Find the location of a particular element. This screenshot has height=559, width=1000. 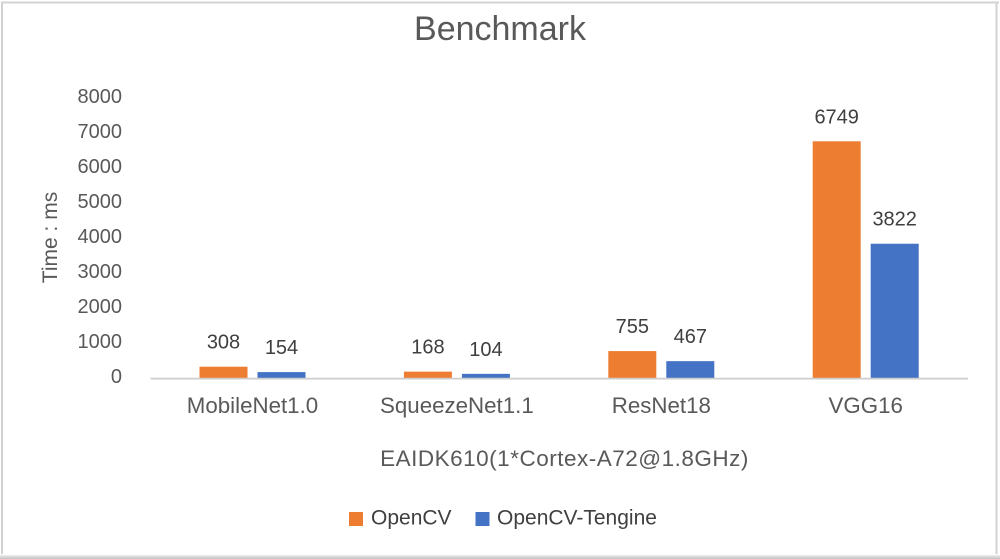

svg-text: 5000 is located at coordinates (100, 202).